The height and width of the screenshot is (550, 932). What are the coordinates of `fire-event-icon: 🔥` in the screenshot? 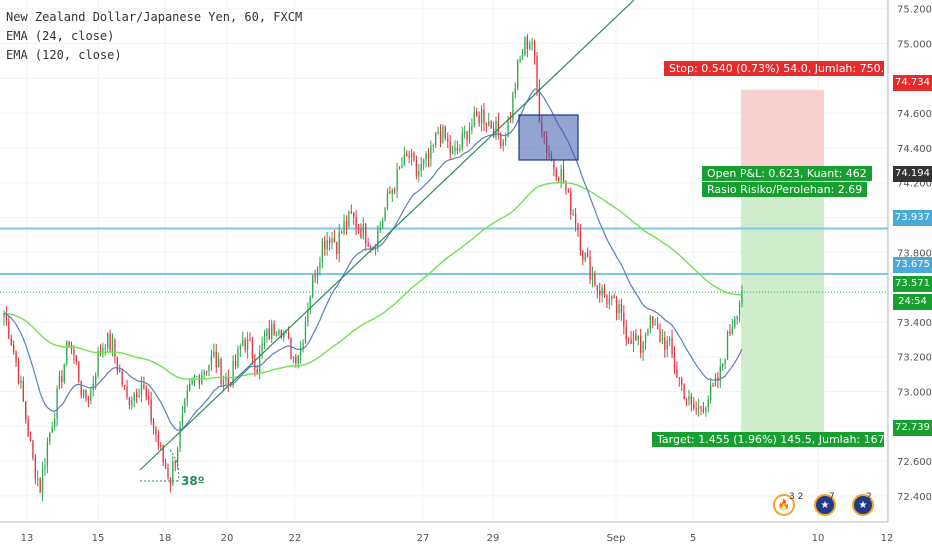 It's located at (784, 505).